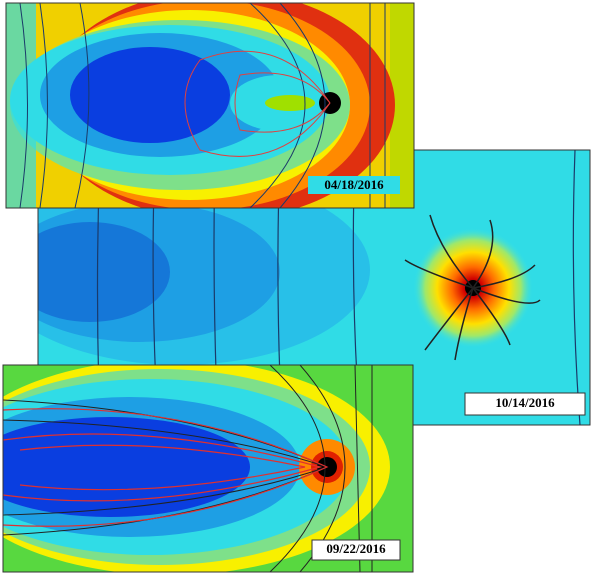 The height and width of the screenshot is (575, 597). What do you see at coordinates (525, 402) in the screenshot?
I see `date-label: 10/14/2016` at bounding box center [525, 402].